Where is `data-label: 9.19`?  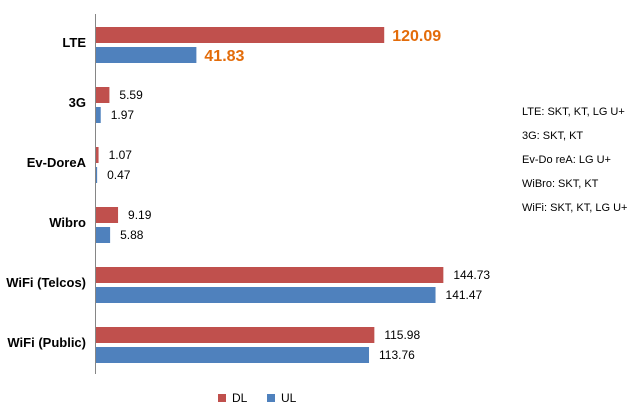
data-label: 9.19 is located at coordinates (140, 215).